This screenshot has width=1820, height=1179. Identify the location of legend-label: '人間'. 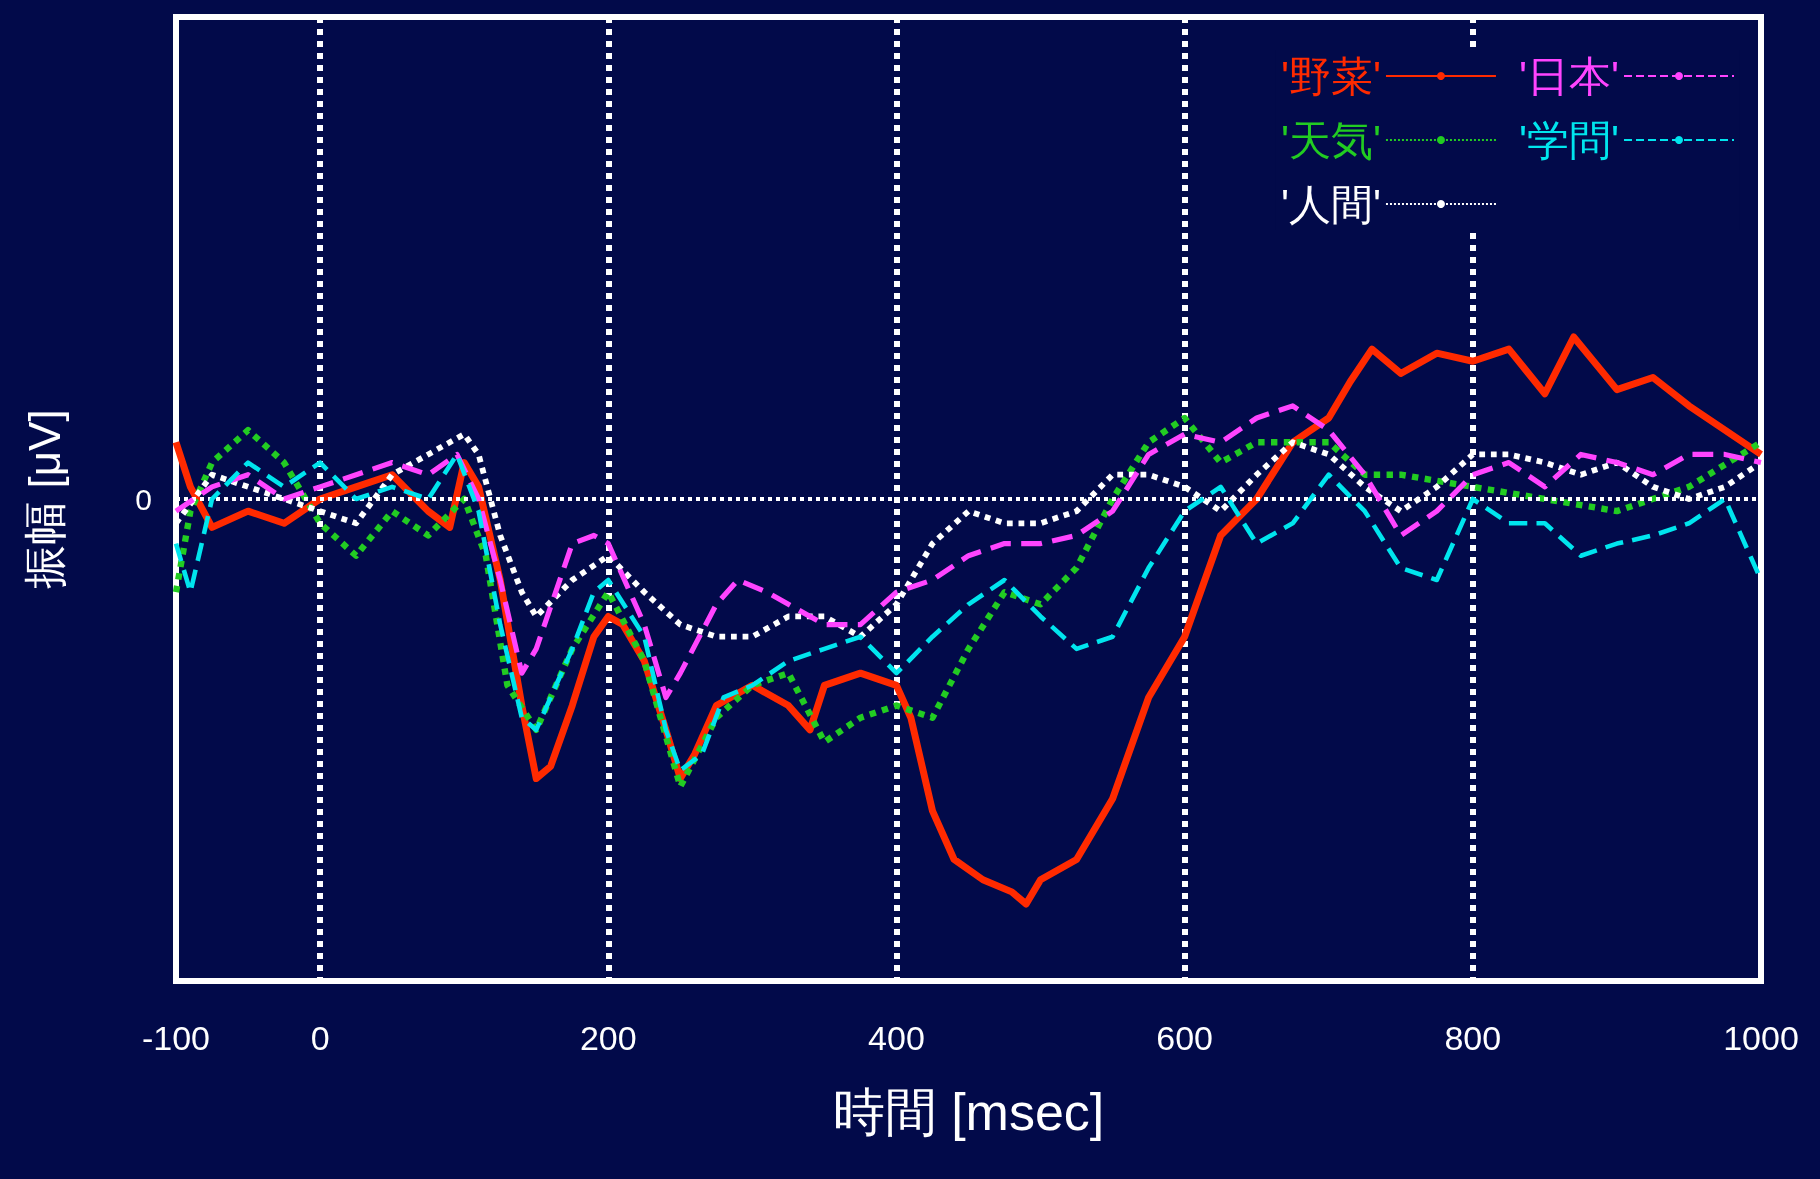
(1330, 204).